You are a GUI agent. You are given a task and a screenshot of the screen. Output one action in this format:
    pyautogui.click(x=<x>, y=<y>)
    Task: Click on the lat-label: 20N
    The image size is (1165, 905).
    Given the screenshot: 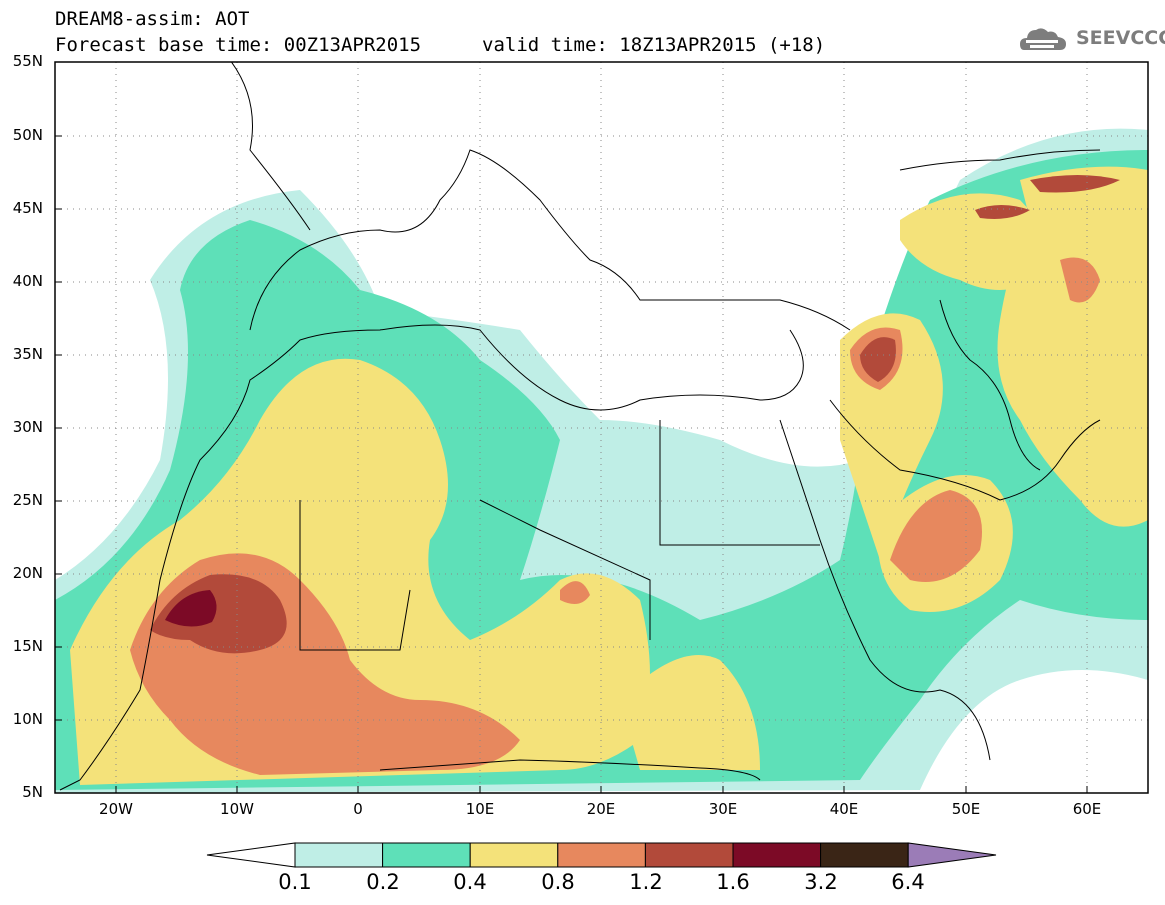 What is the action you would take?
    pyautogui.click(x=27, y=573)
    